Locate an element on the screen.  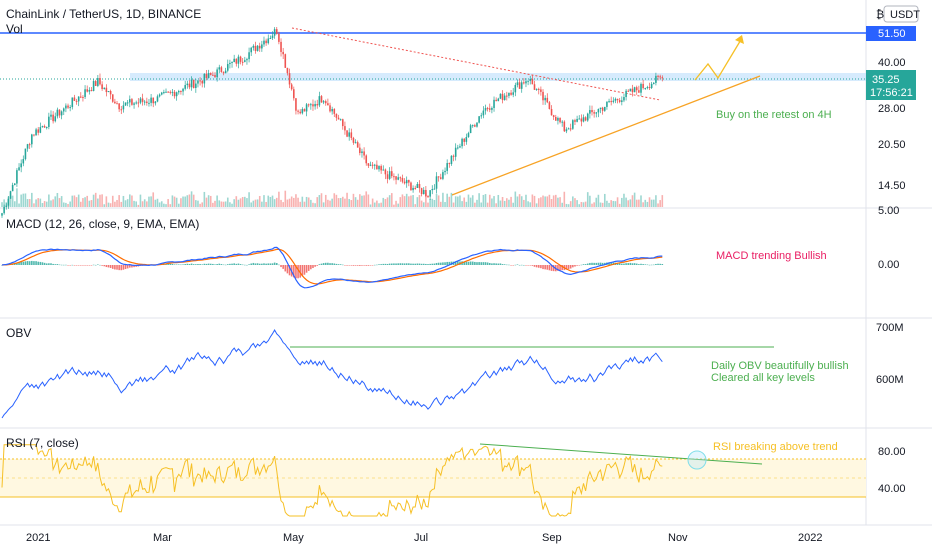
currency-box is located at coordinates (901, 14).